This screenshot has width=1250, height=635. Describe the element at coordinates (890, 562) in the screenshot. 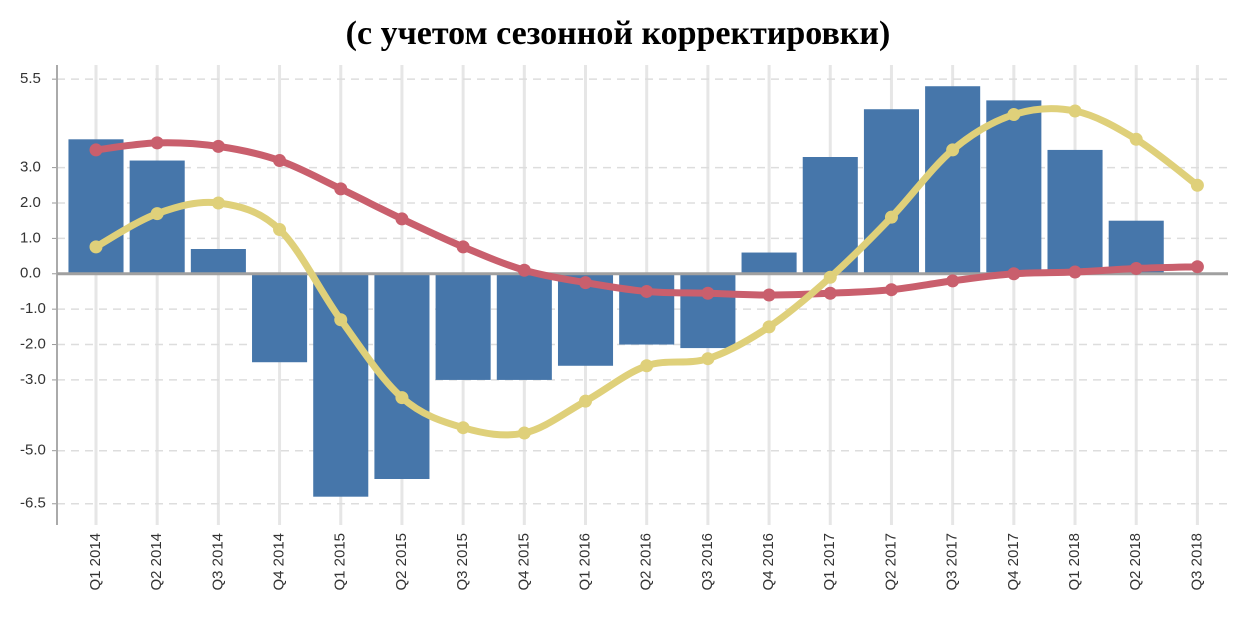

I see `x-tick-label: Q2 2017` at that location.